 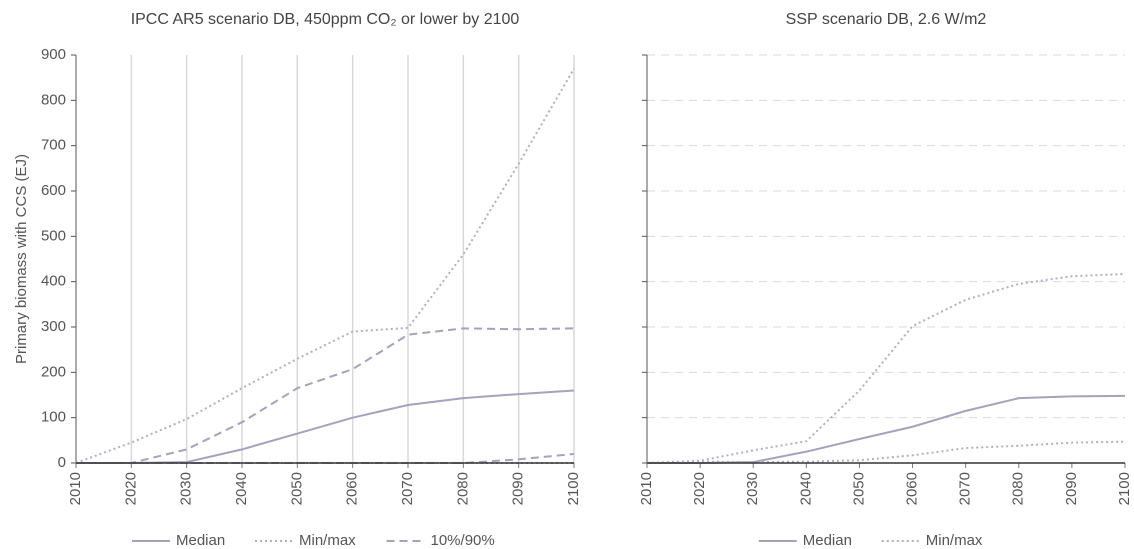 I want to click on y-tick-label: 800, so click(x=53, y=99).